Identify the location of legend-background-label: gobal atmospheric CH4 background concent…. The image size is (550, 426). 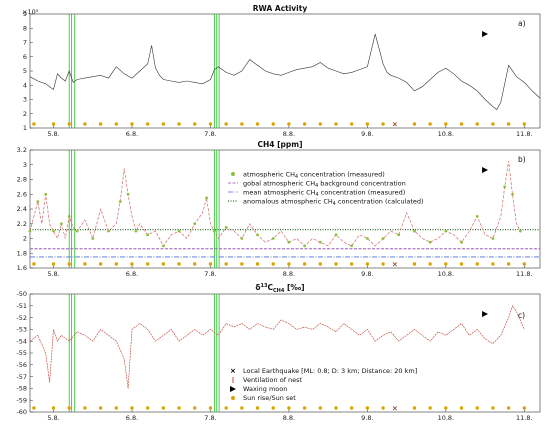
(324, 185).